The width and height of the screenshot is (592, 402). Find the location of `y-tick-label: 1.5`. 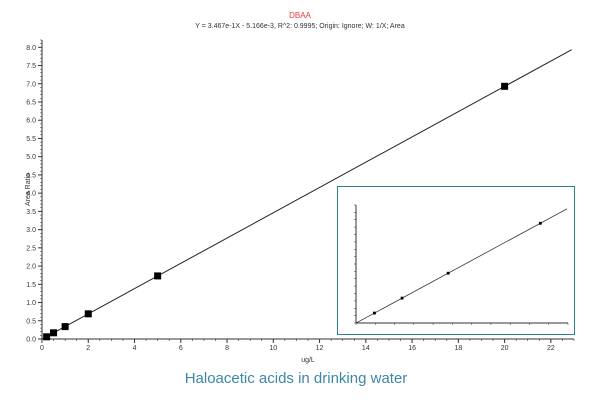

y-tick-label: 1.5 is located at coordinates (31, 285).